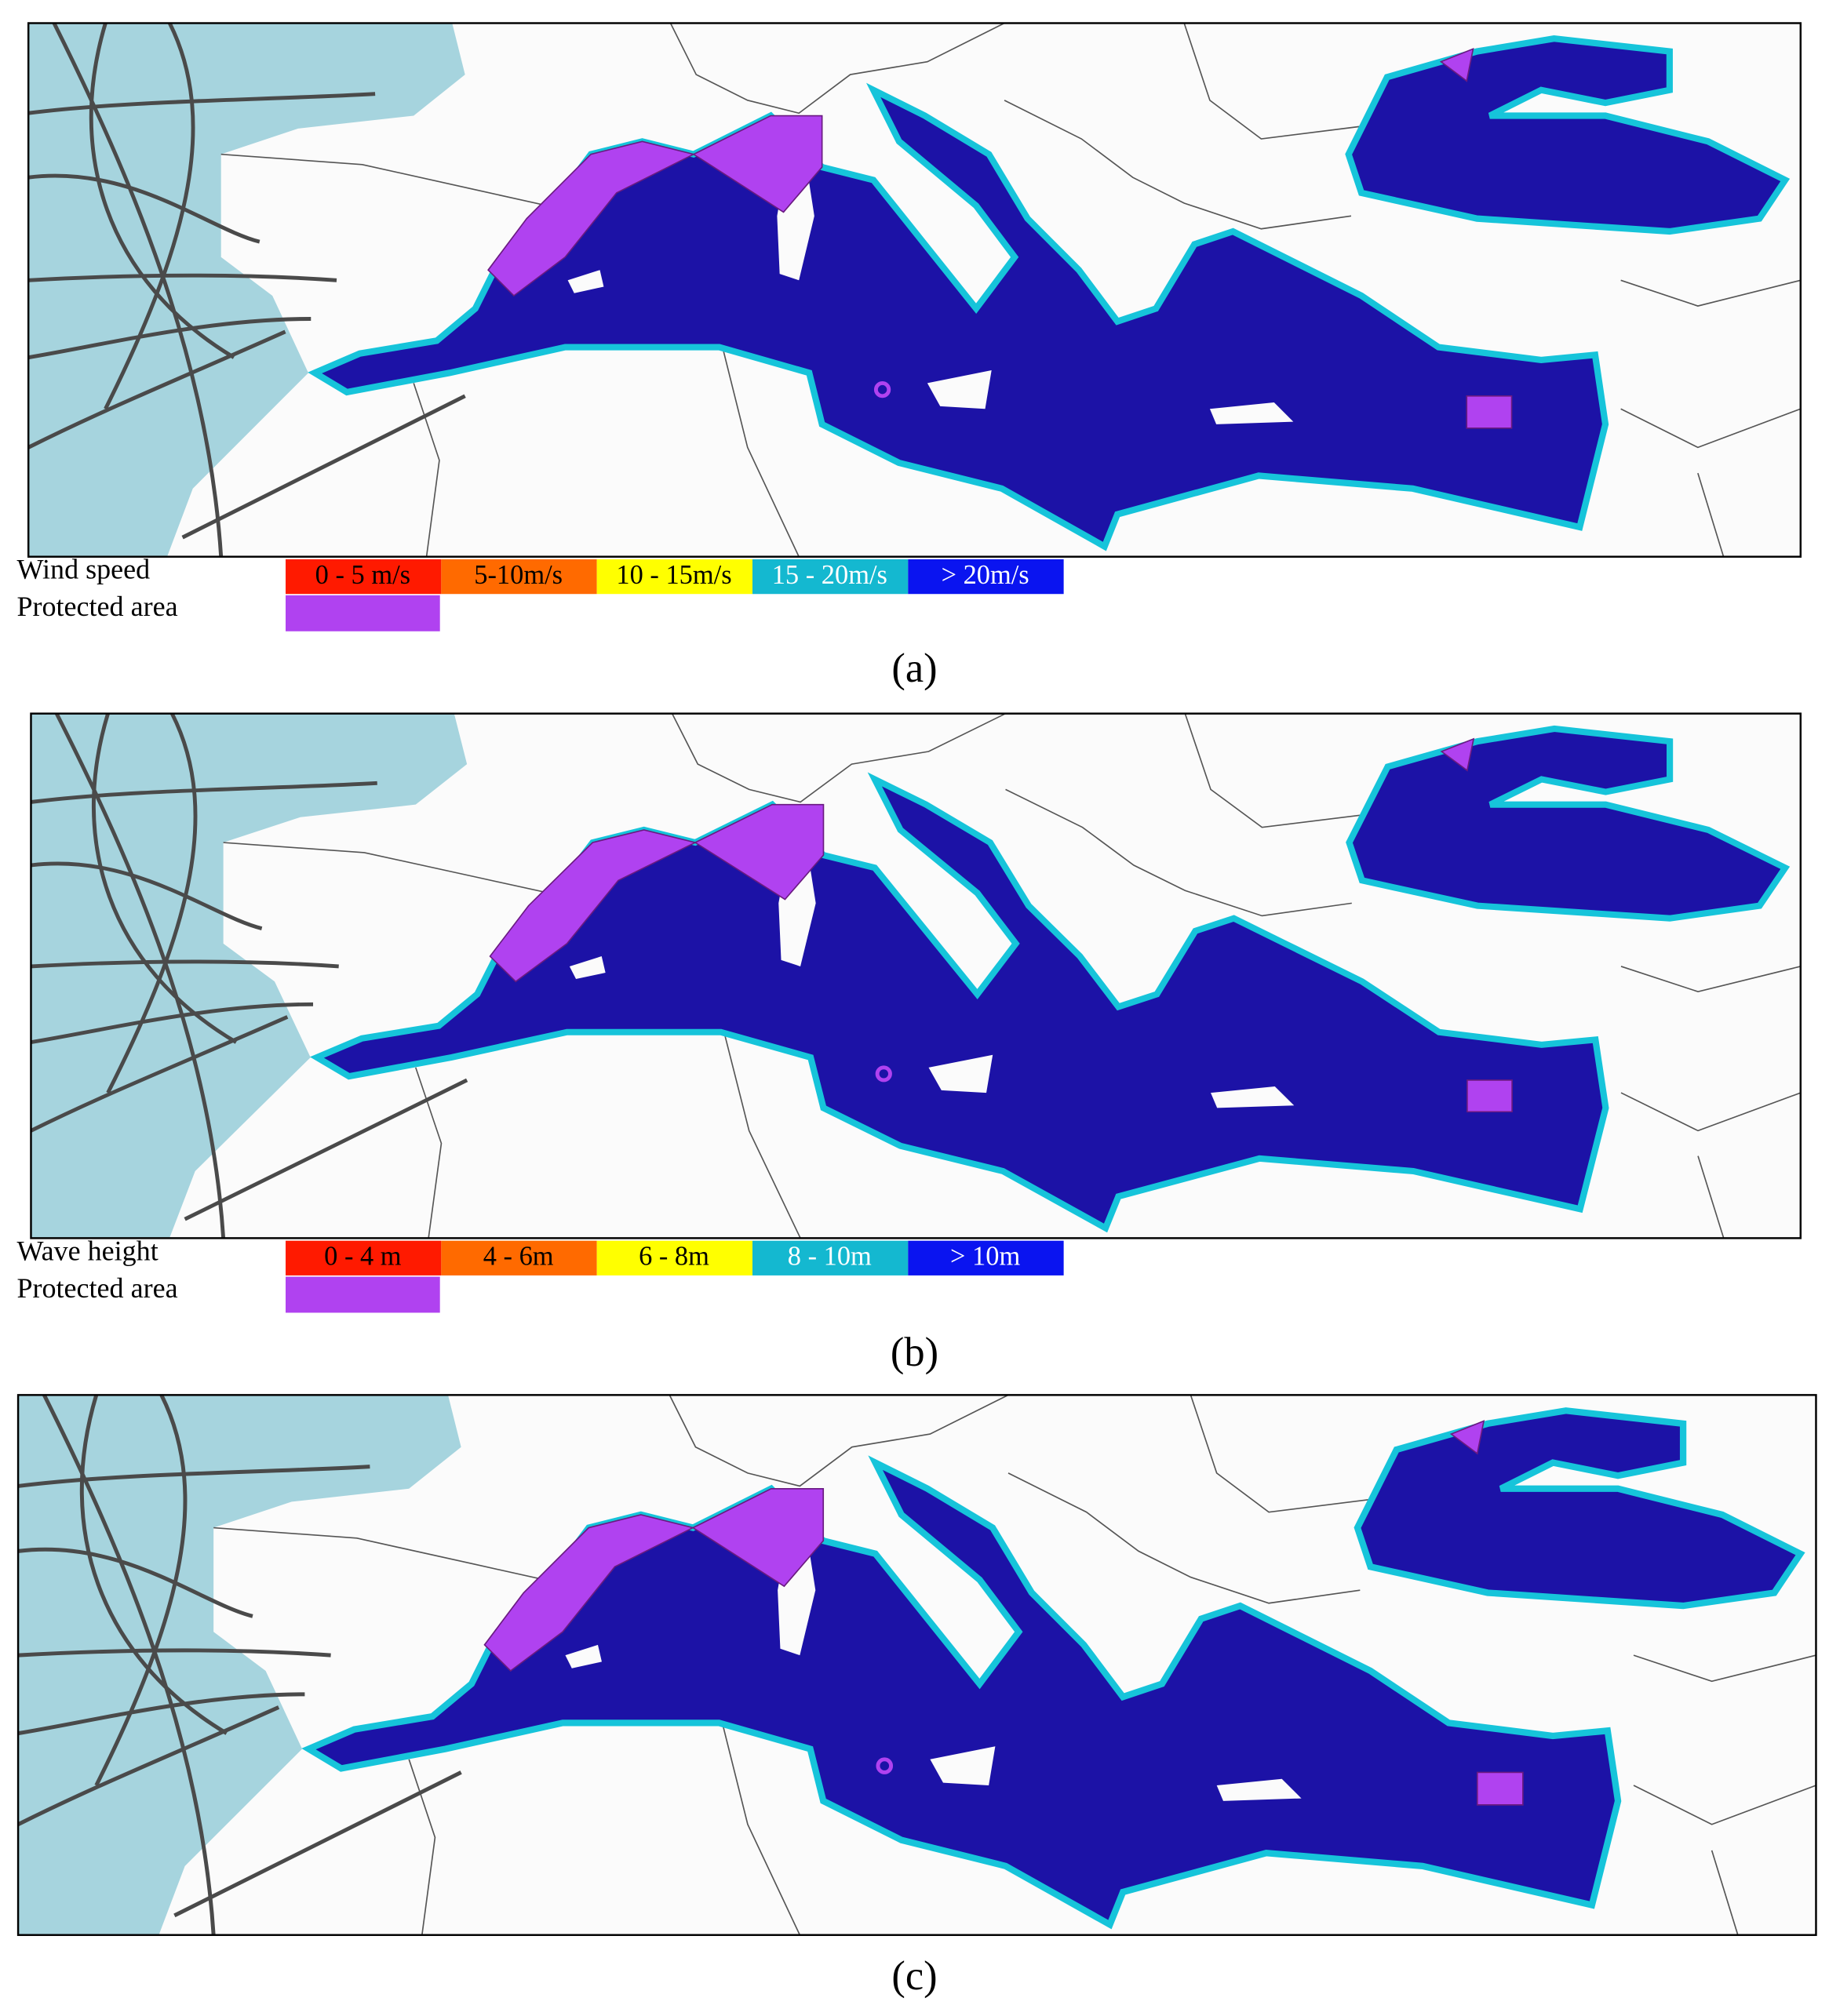  What do you see at coordinates (914, 1976) in the screenshot?
I see `panel-label: (c)` at bounding box center [914, 1976].